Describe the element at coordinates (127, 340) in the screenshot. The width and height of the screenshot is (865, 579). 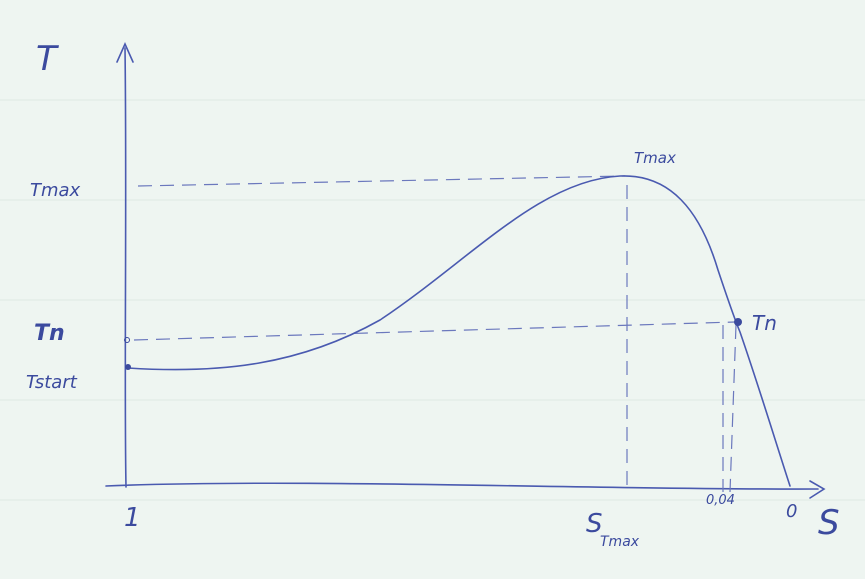
I see `tn-axis-point` at that location.